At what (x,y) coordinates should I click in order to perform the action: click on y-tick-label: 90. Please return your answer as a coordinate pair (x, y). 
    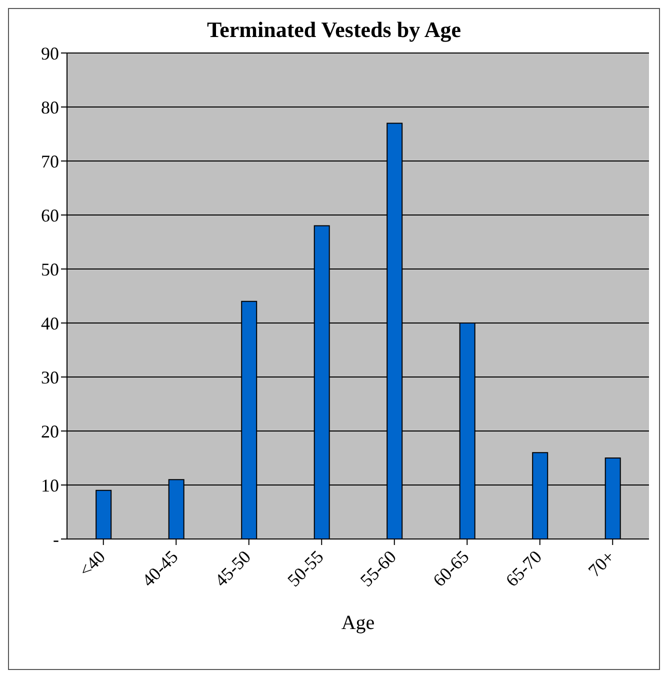
    Looking at the image, I should click on (50, 53).